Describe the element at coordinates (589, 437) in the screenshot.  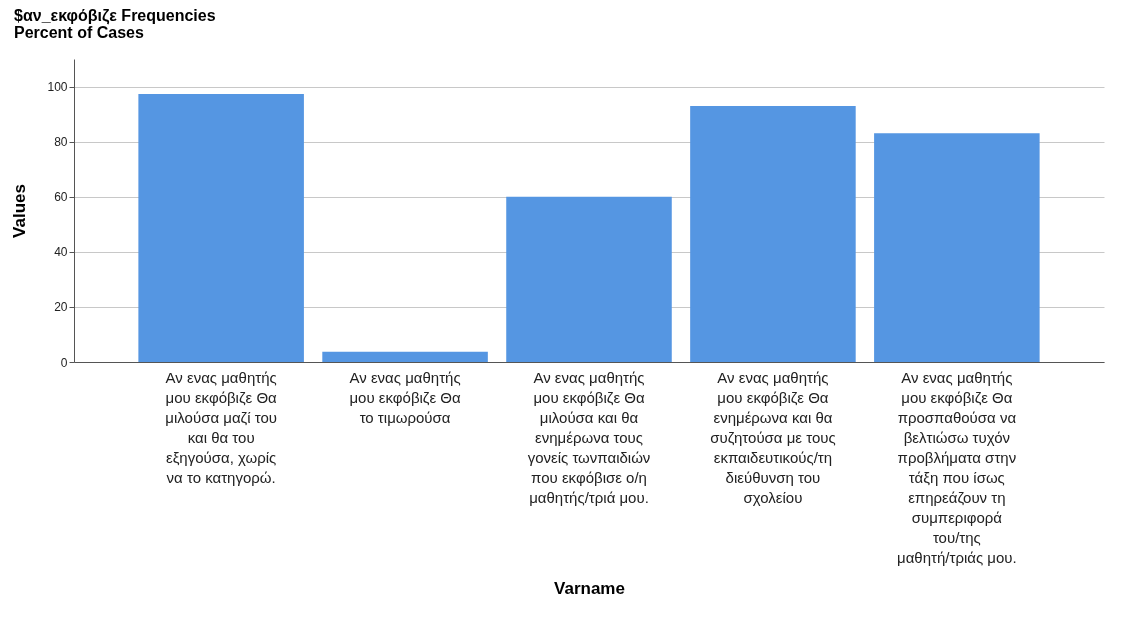
I see `x-tick-label: Αν ενας μαθητής μου εκφόβιζε Θα μιλούσα και θα ενημέρωνα τους γονείς τωνπαιδιών που εκφόβισε ο/η μαθητής/τριά μου.` at that location.